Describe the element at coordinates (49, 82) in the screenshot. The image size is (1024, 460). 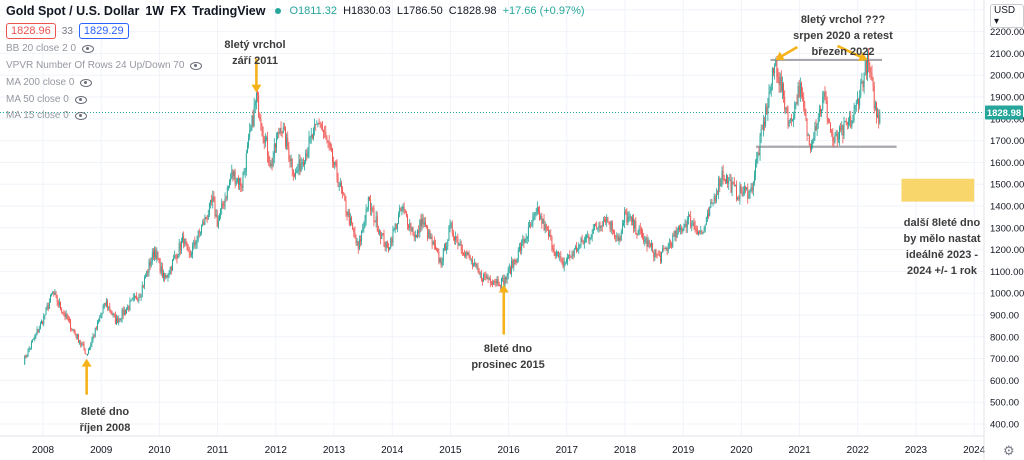
I see `indicator-ma200: MA 200 close 0` at that location.